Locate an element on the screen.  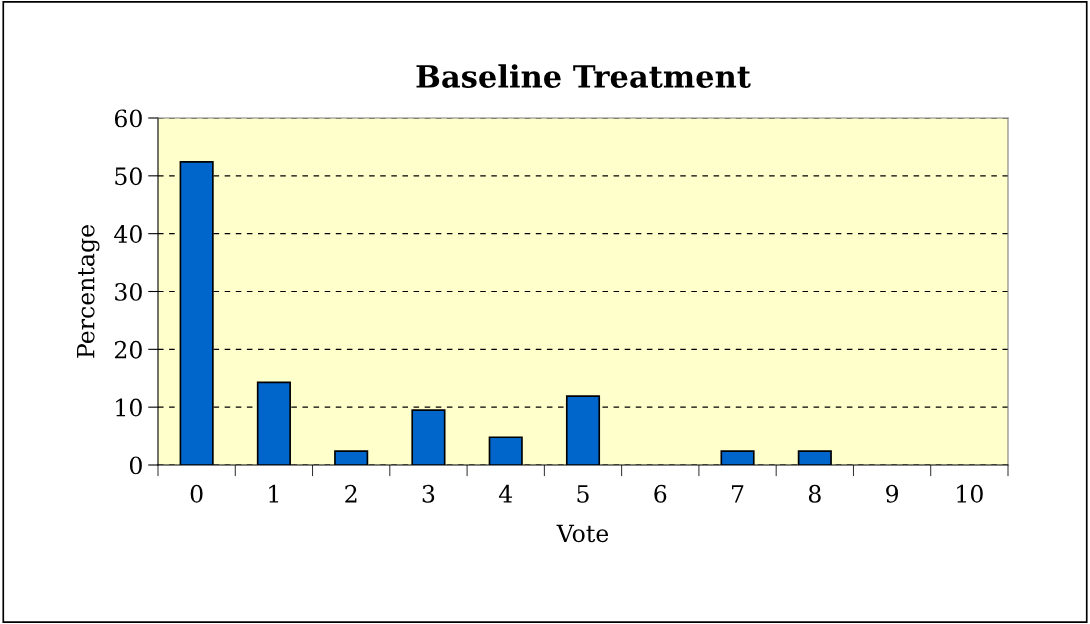
x-tick-label: 5 is located at coordinates (583, 494).